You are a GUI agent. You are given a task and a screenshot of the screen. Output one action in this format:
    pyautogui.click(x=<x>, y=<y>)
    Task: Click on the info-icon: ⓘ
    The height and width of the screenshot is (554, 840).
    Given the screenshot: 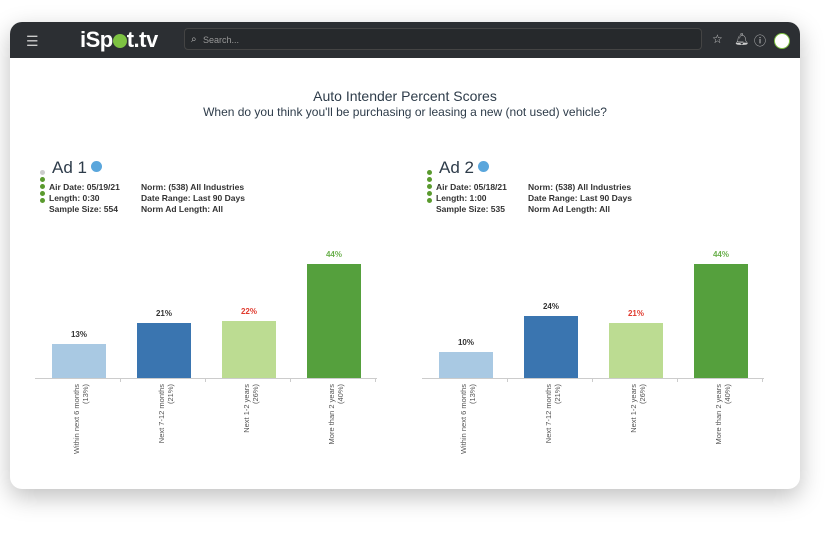 What is the action you would take?
    pyautogui.click(x=760, y=41)
    